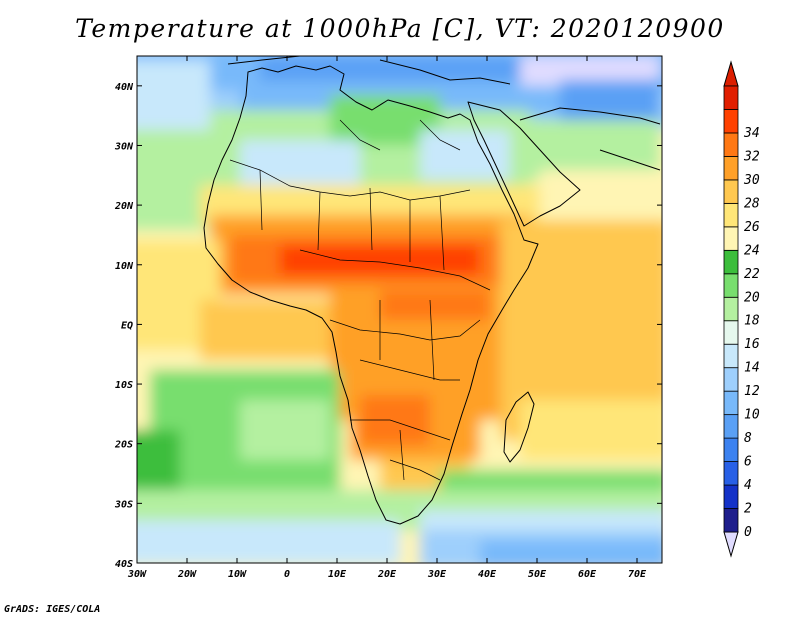 This screenshot has width=800, height=618. What do you see at coordinates (437, 574) in the screenshot?
I see `lon-tick-label: 30E` at bounding box center [437, 574].